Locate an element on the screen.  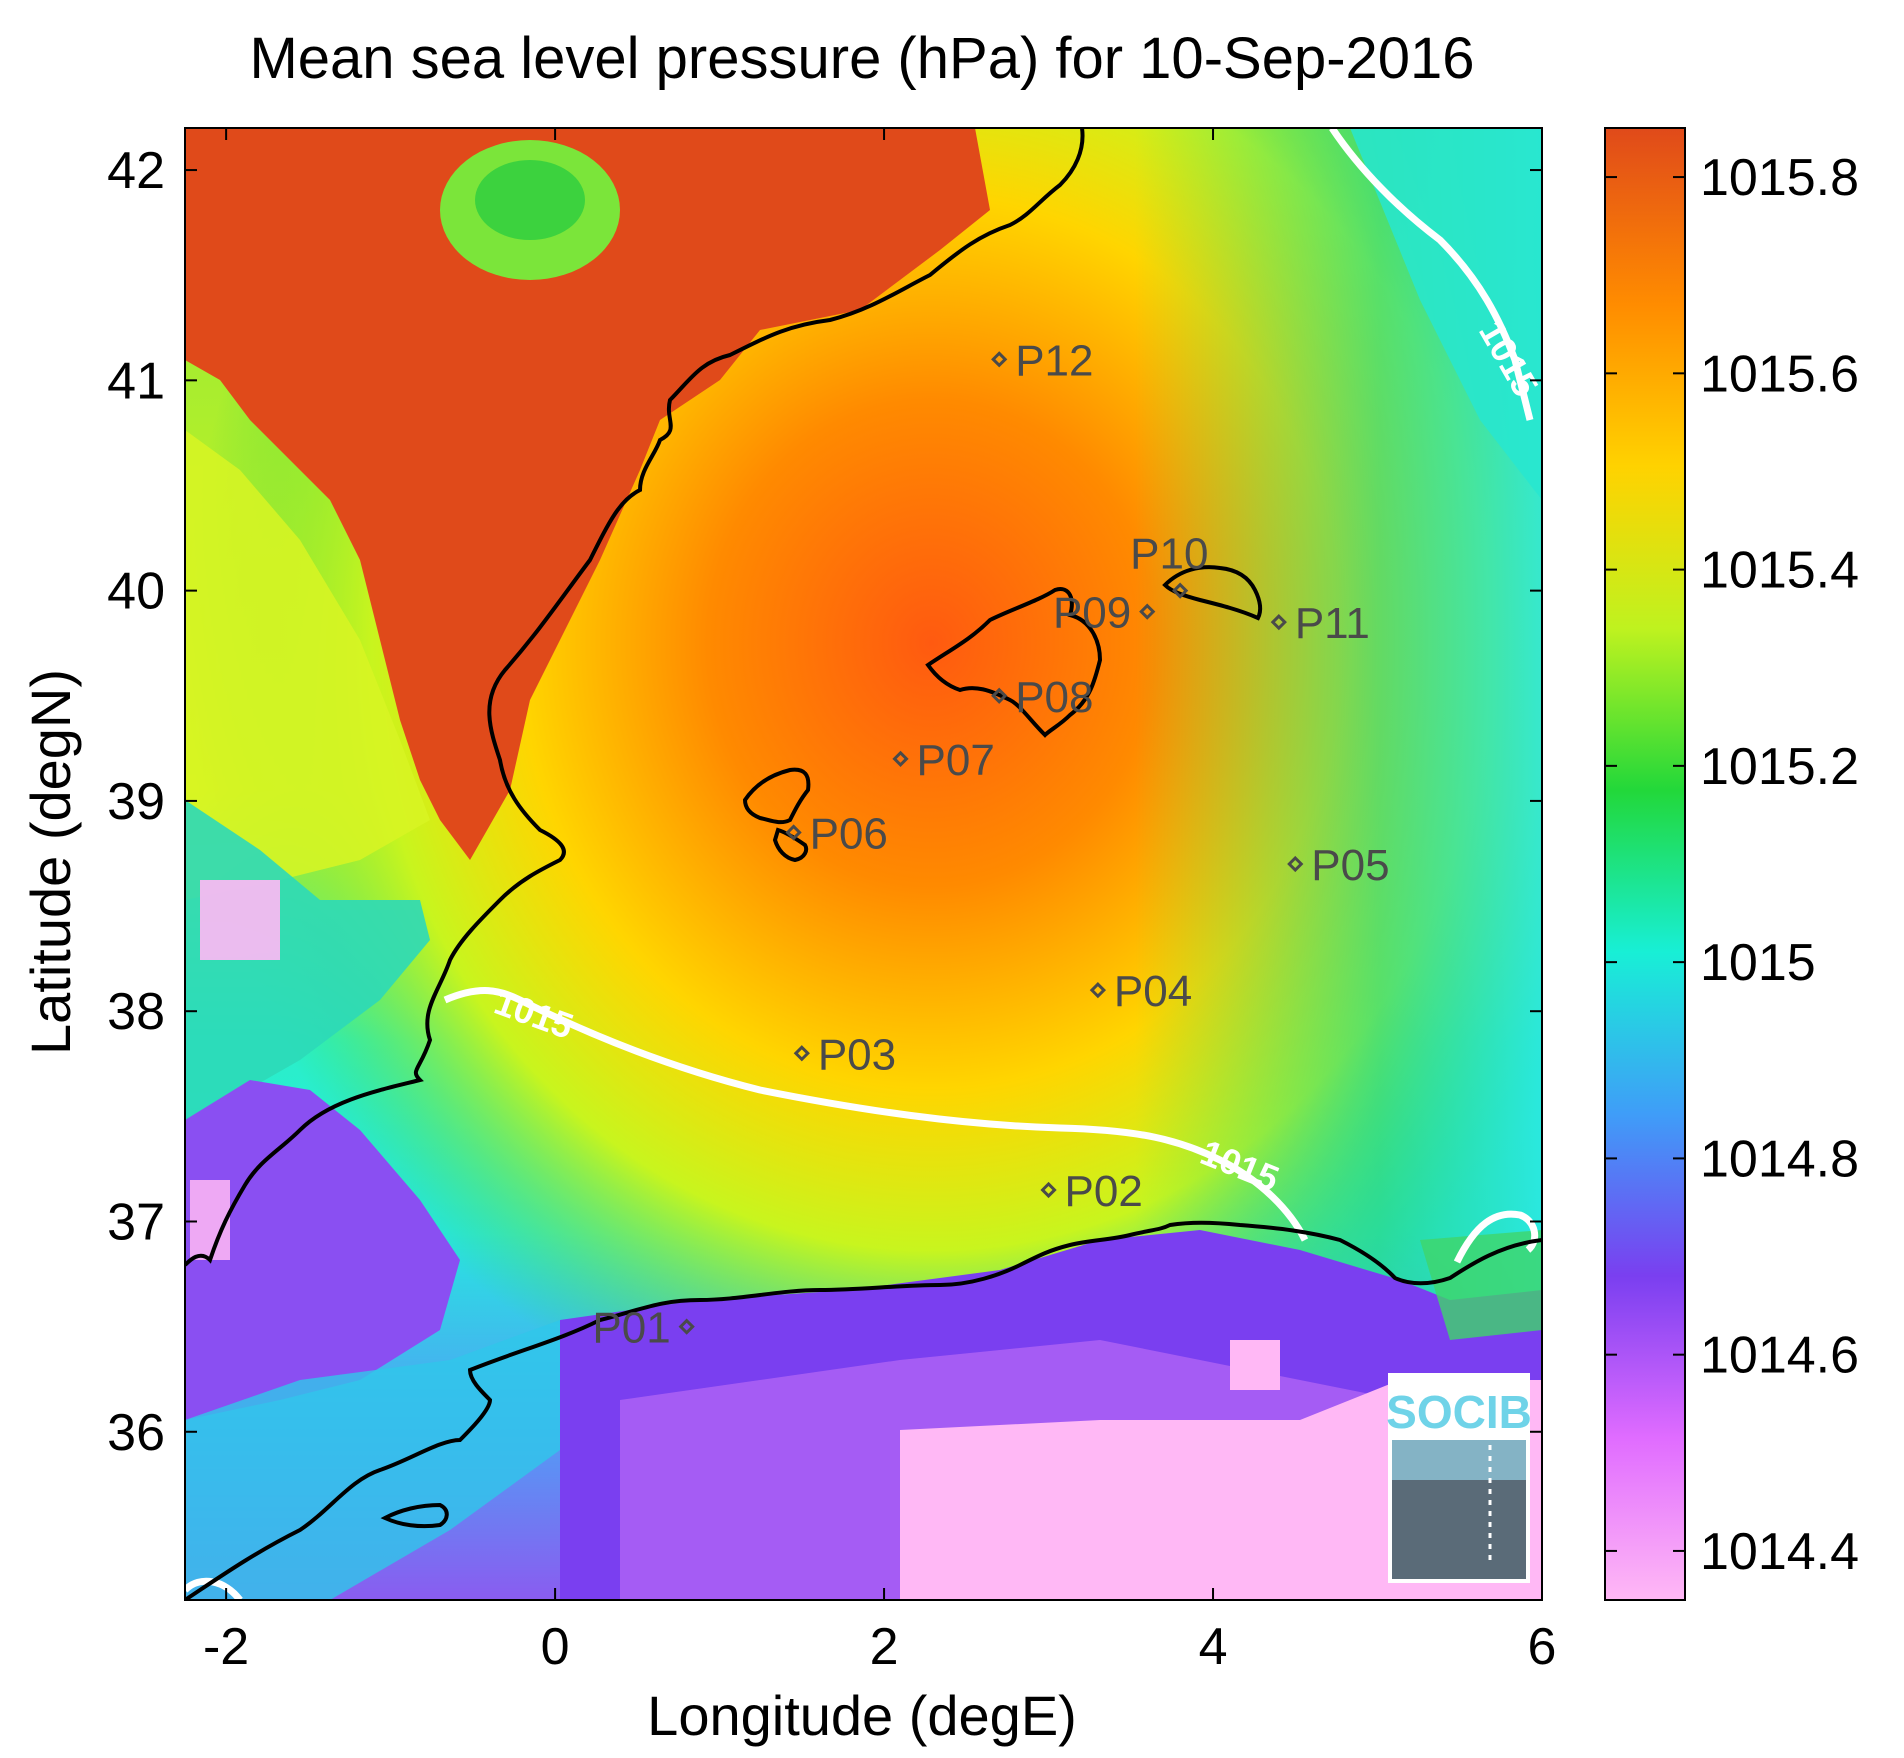
station-label-p06: P06 is located at coordinates (849, 833).